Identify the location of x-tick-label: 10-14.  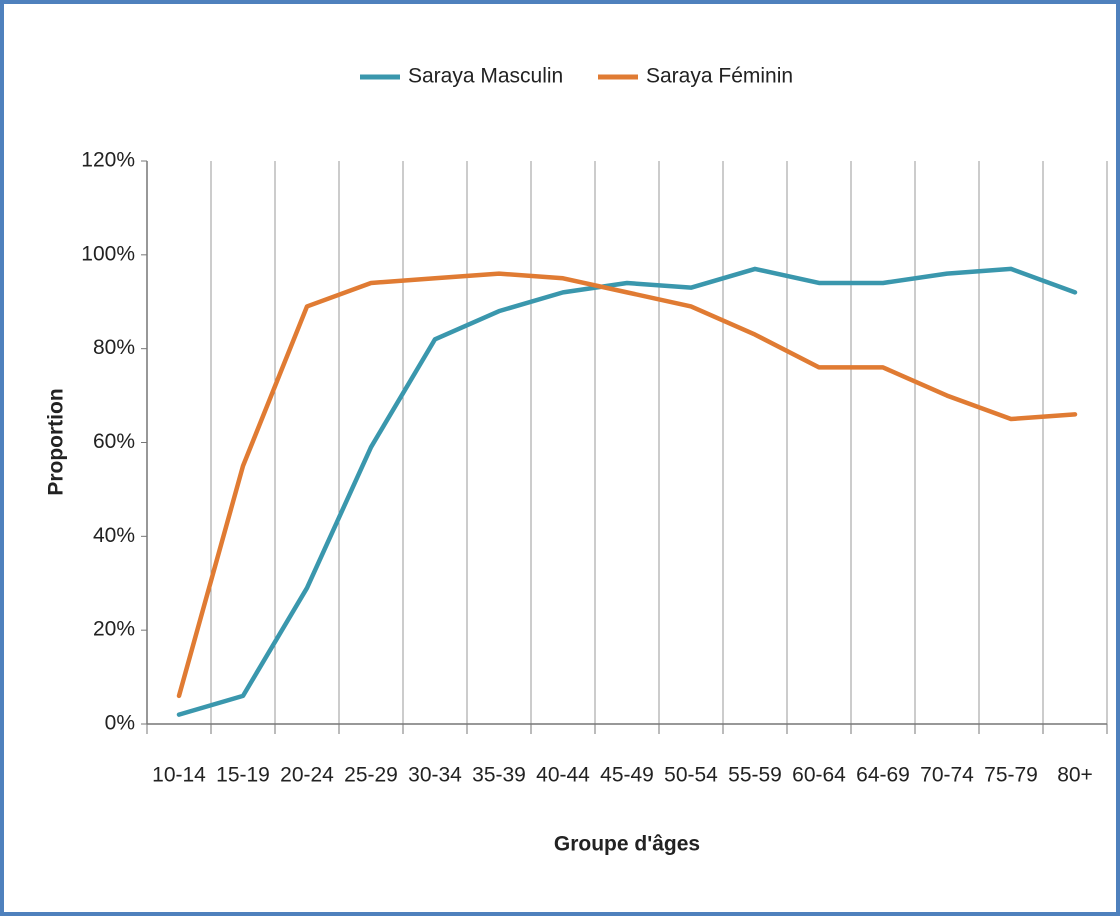
(179, 775).